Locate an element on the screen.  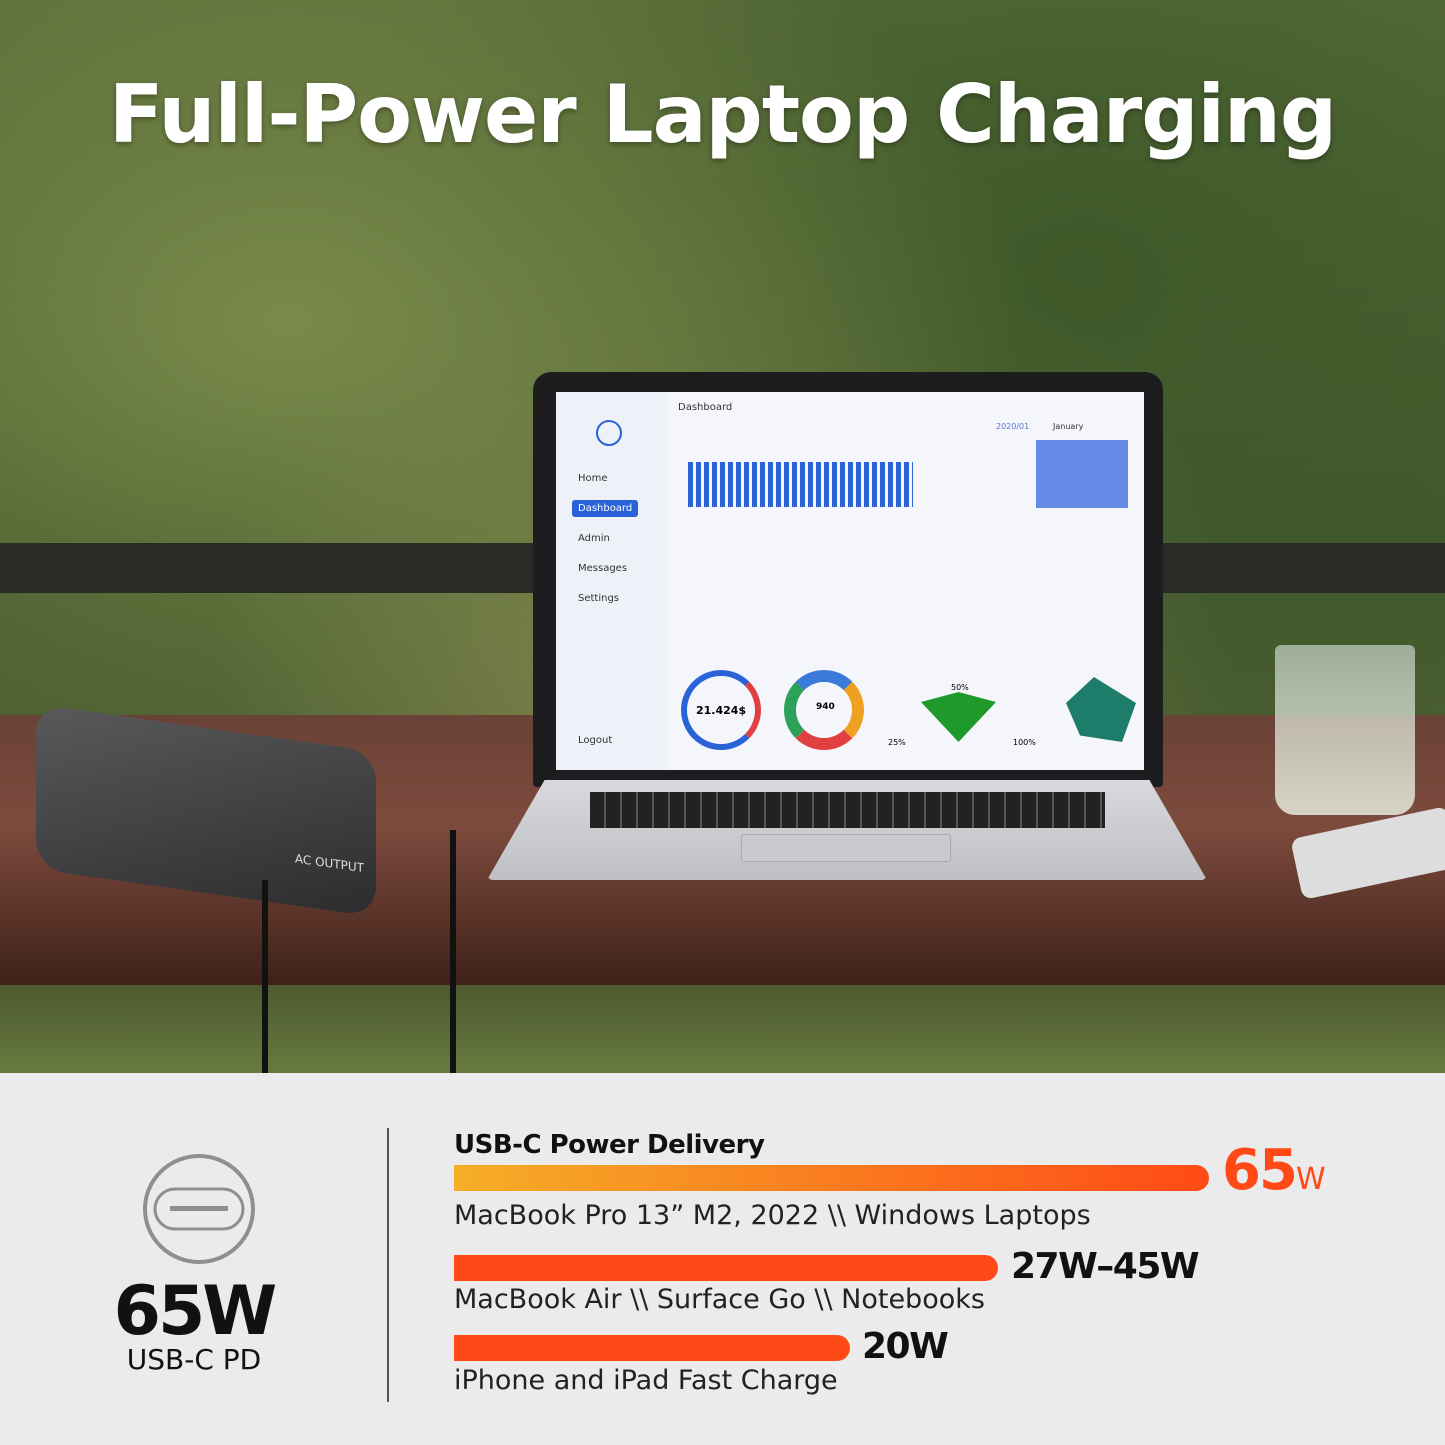
calendar-month: January is located at coordinates (1068, 426).